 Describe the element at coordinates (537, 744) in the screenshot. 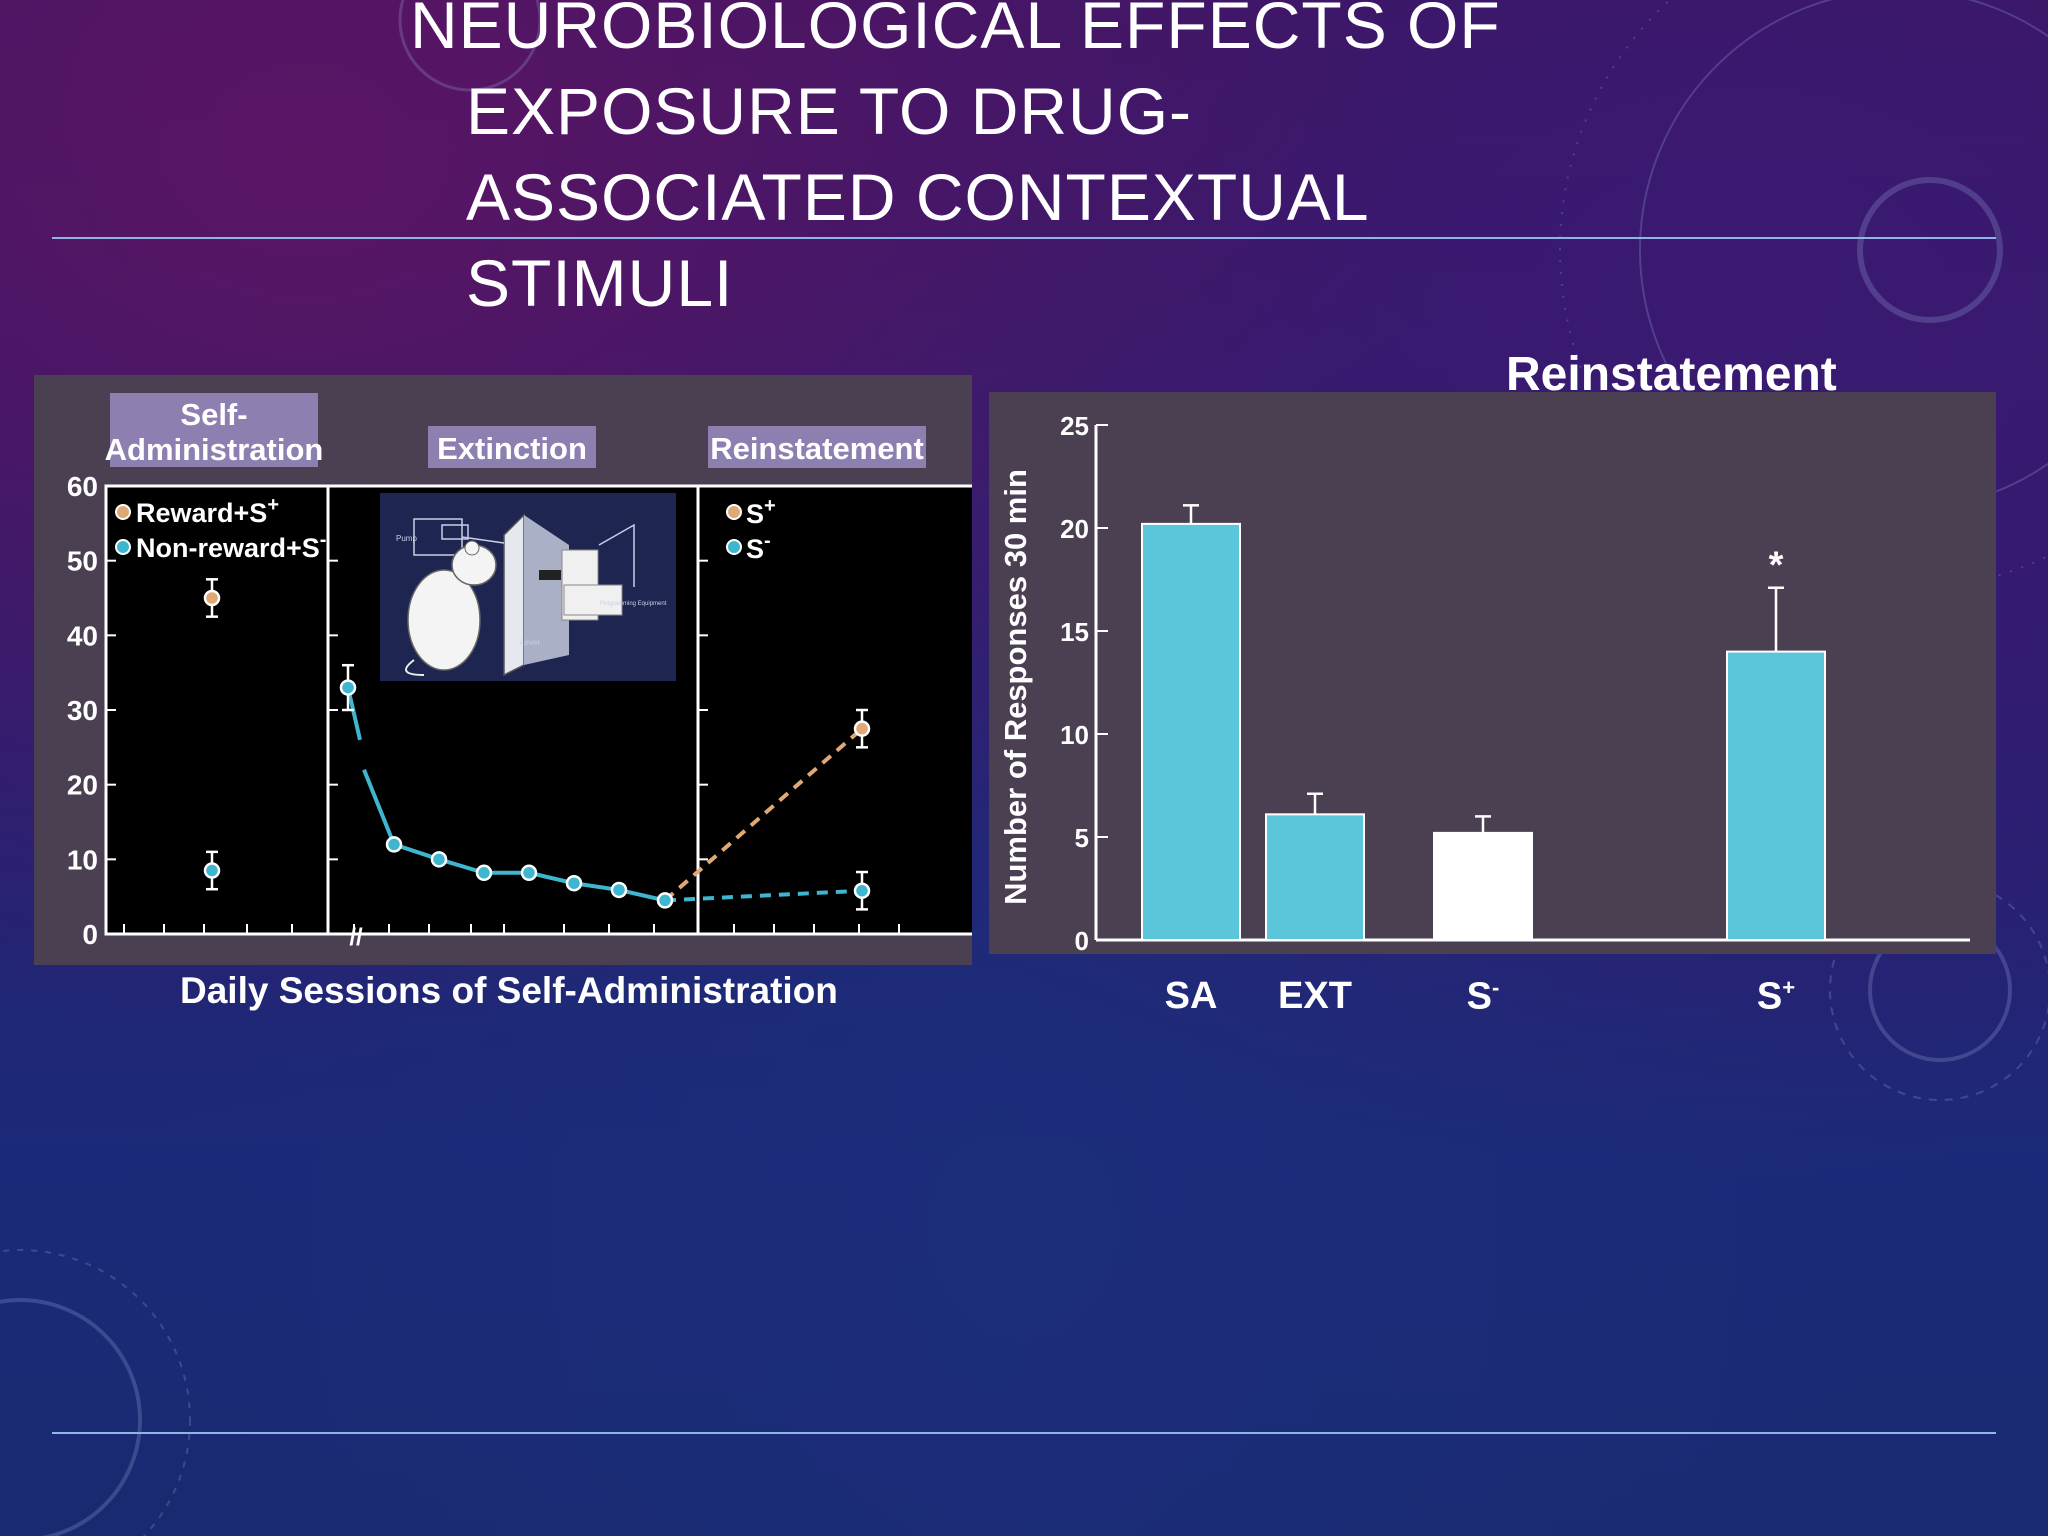

I see `data-marks` at that location.